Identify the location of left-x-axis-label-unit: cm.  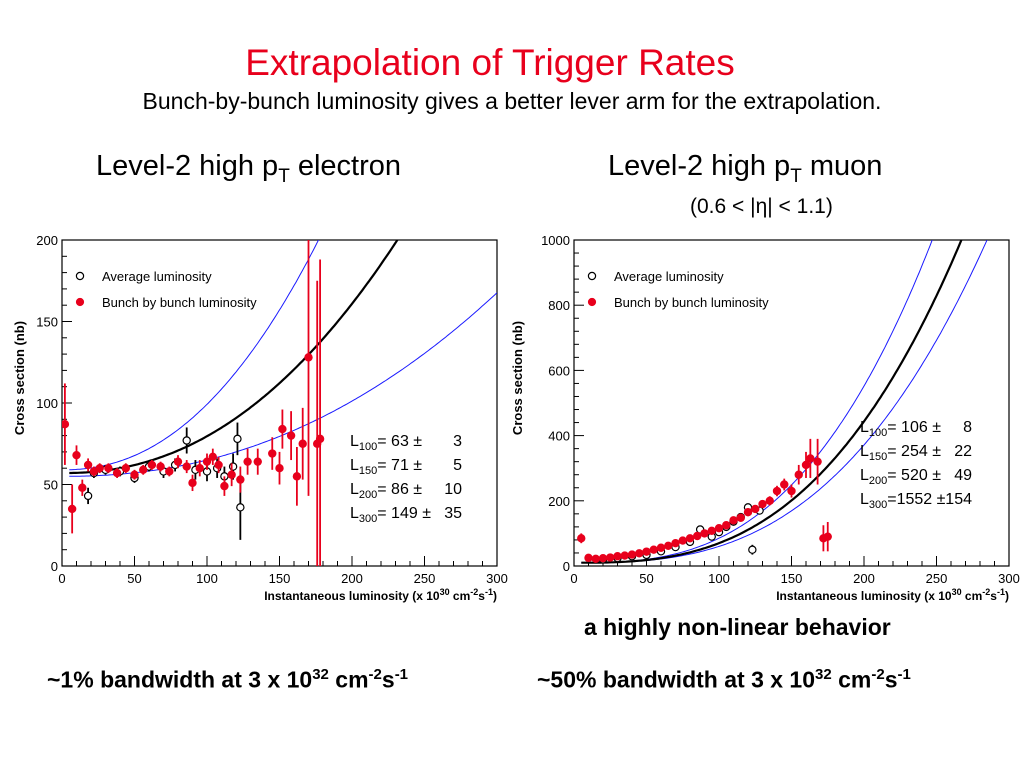
(460, 596).